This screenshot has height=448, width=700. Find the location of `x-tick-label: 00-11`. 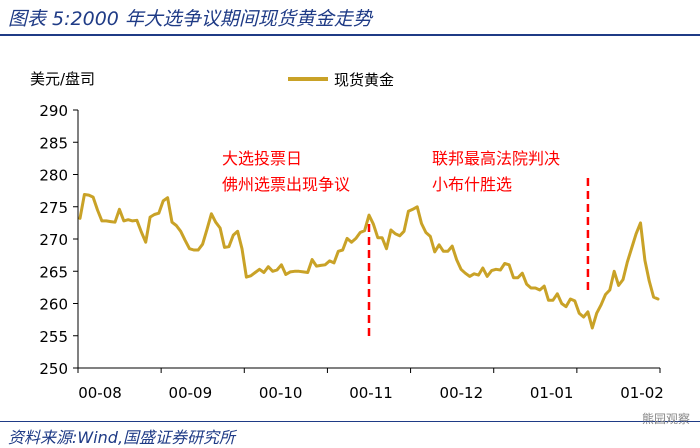

x-tick-label: 00-11 is located at coordinates (371, 393).